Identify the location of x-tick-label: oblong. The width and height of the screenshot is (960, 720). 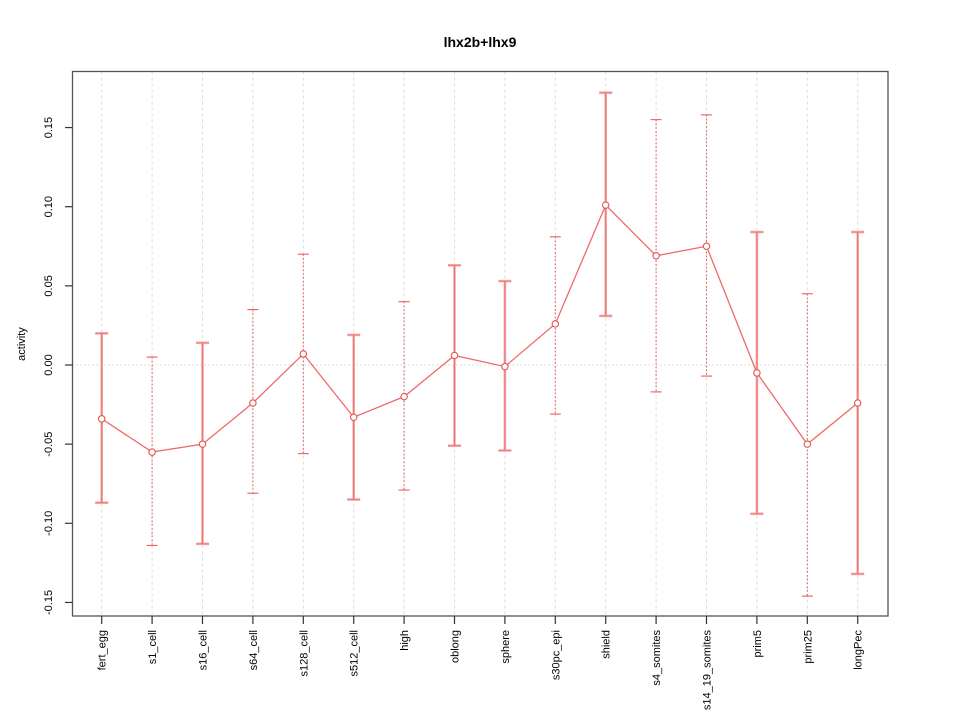
(456, 646).